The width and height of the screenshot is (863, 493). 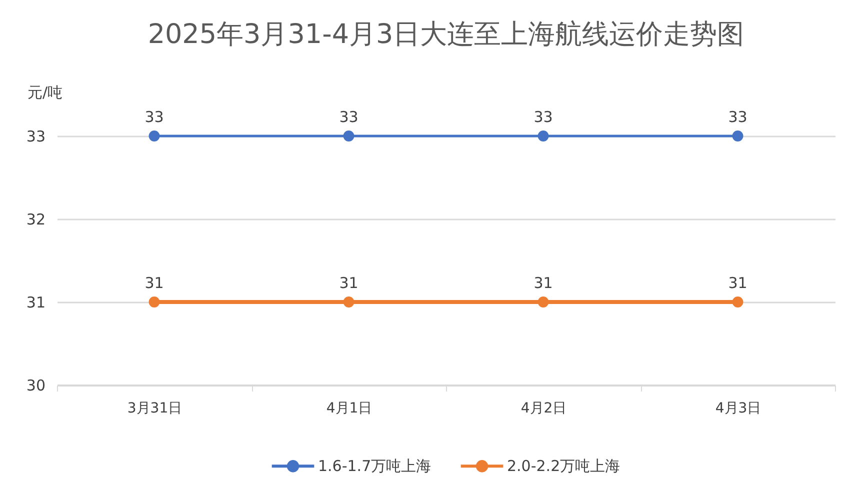 What do you see at coordinates (563, 466) in the screenshot?
I see `legend-label: 2.0-2.2万吨上海` at bounding box center [563, 466].